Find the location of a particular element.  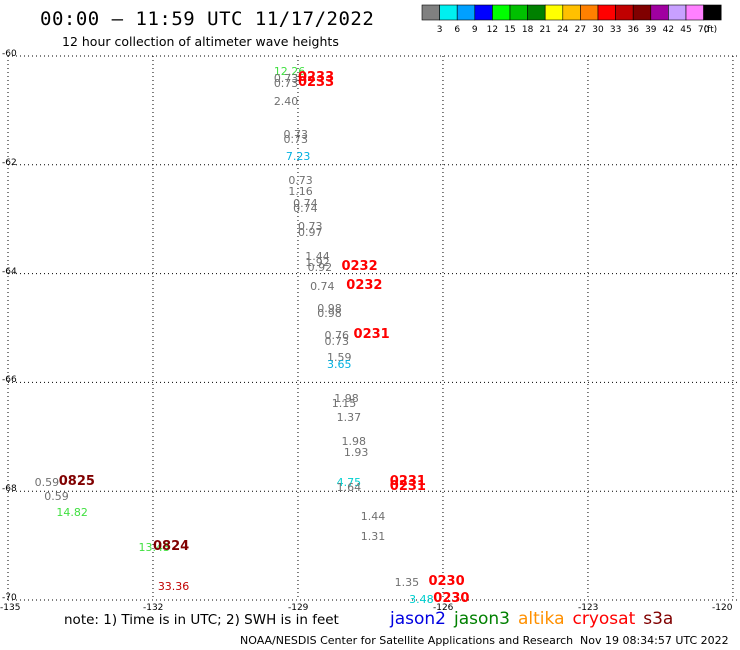

legend-label: 9 is located at coordinates (475, 30).